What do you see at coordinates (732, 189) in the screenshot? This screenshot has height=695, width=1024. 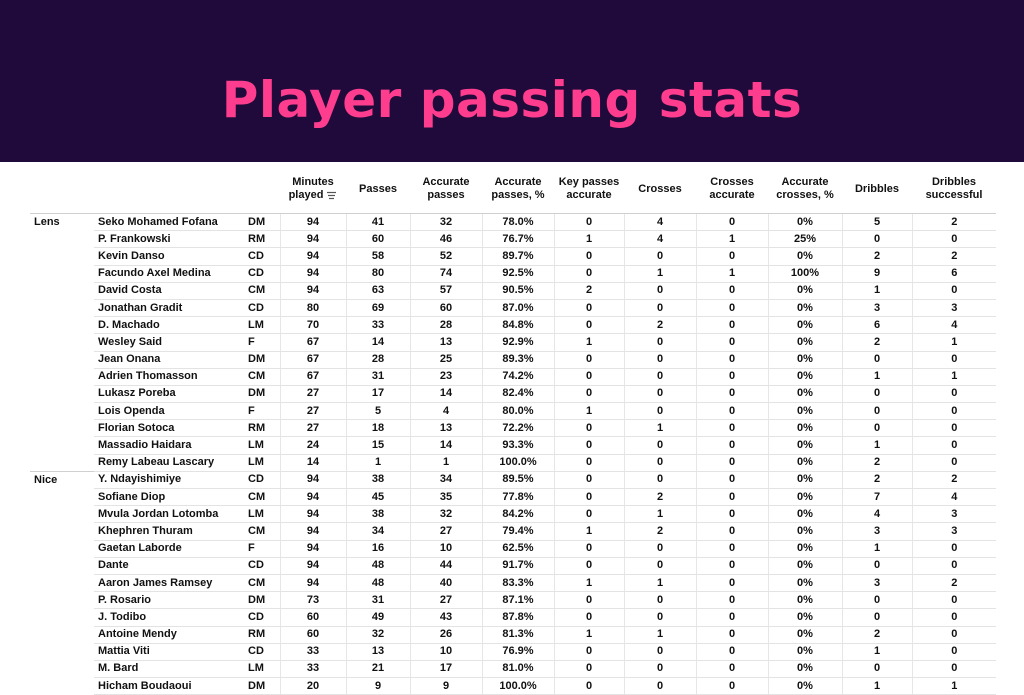 I see `column-header: Crosses accurate` at bounding box center [732, 189].